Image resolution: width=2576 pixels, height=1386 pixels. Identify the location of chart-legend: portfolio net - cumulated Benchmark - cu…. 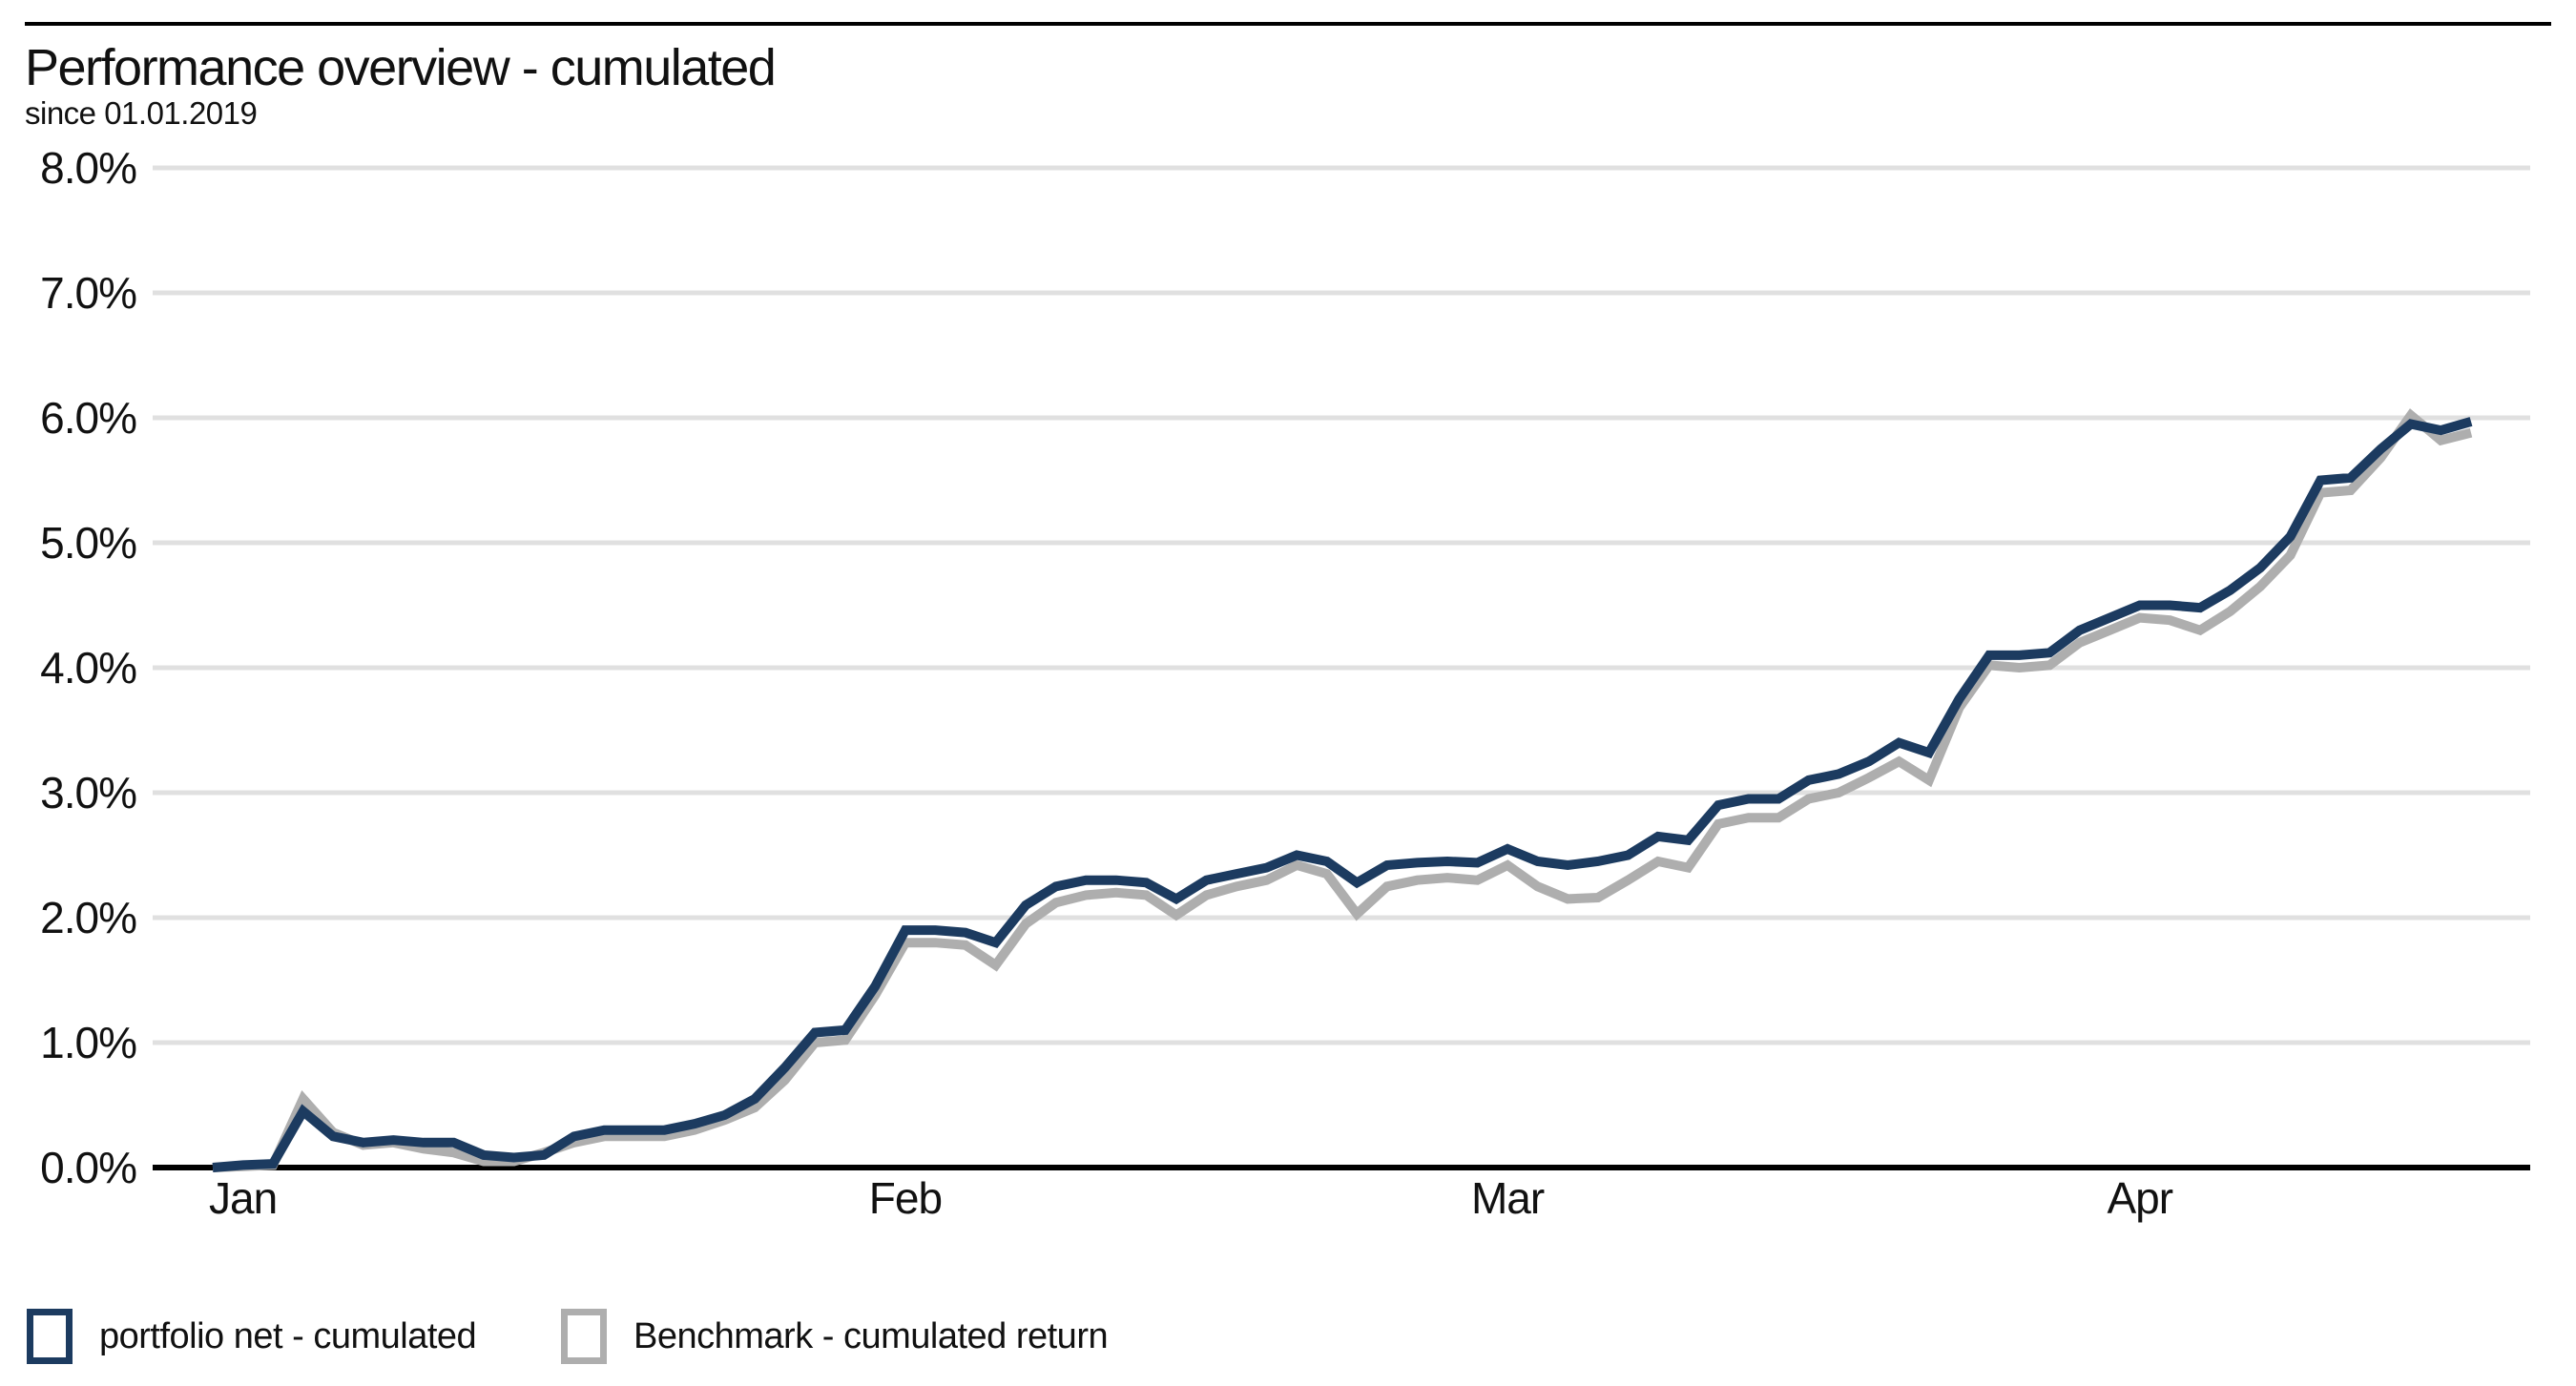
(1288, 1338).